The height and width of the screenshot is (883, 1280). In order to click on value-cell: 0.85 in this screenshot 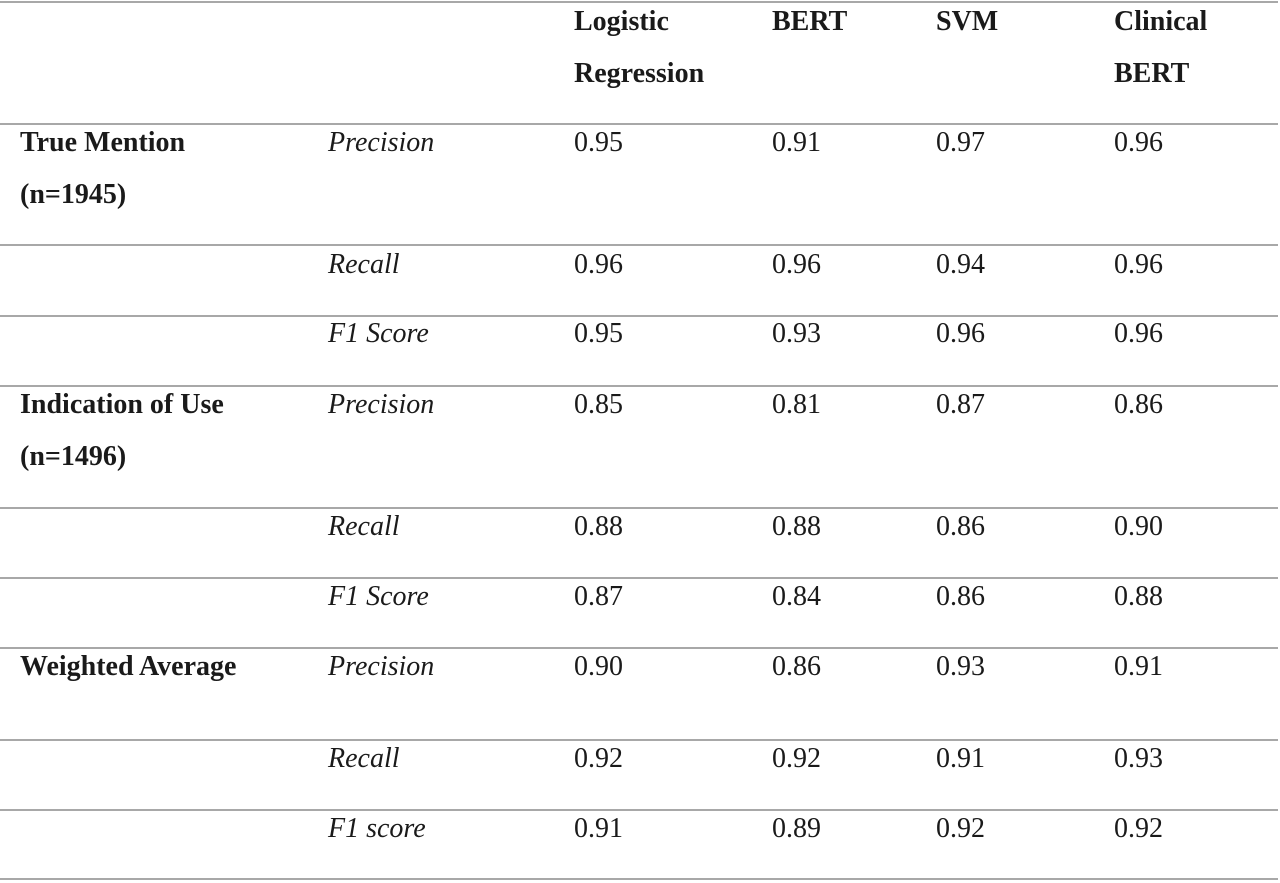, I will do `click(598, 404)`.